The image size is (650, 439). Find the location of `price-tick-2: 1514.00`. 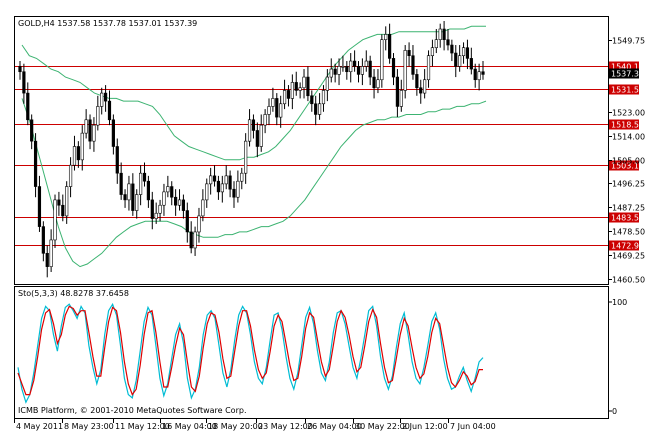

price-tick-2: 1514.00 is located at coordinates (628, 137).